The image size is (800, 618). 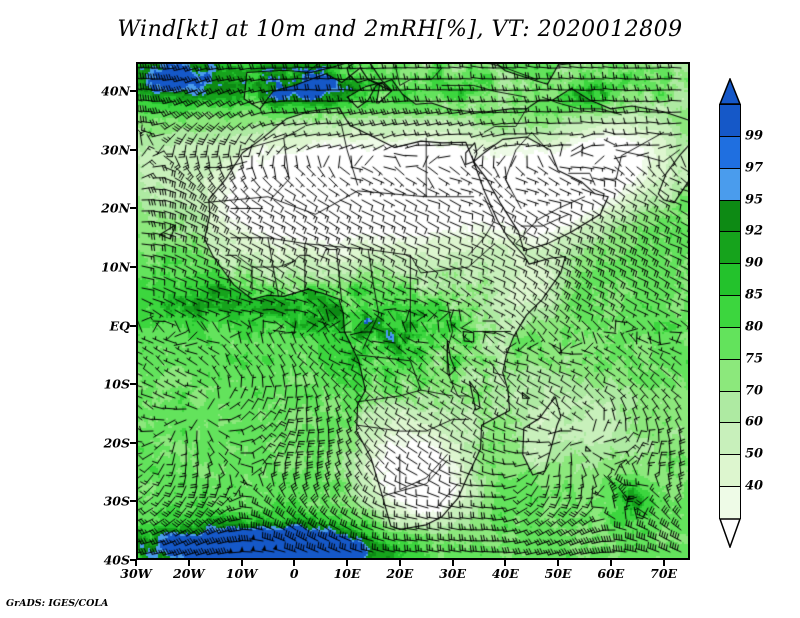 What do you see at coordinates (57, 603) in the screenshot?
I see `footer-credit: GrADS: IGES/COLA` at bounding box center [57, 603].